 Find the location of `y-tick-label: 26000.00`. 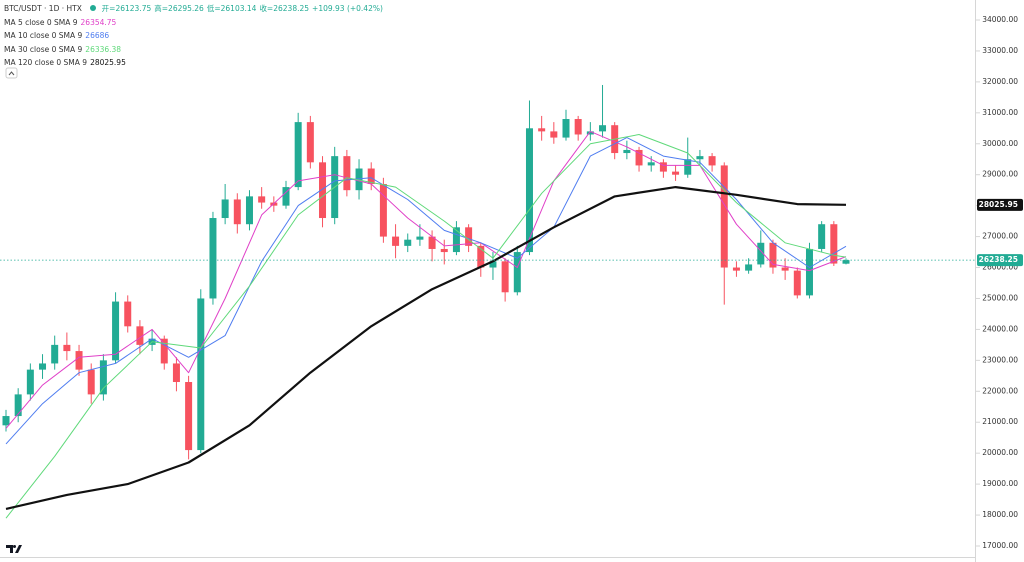

y-tick-label: 26000.00 is located at coordinates (1000, 267).